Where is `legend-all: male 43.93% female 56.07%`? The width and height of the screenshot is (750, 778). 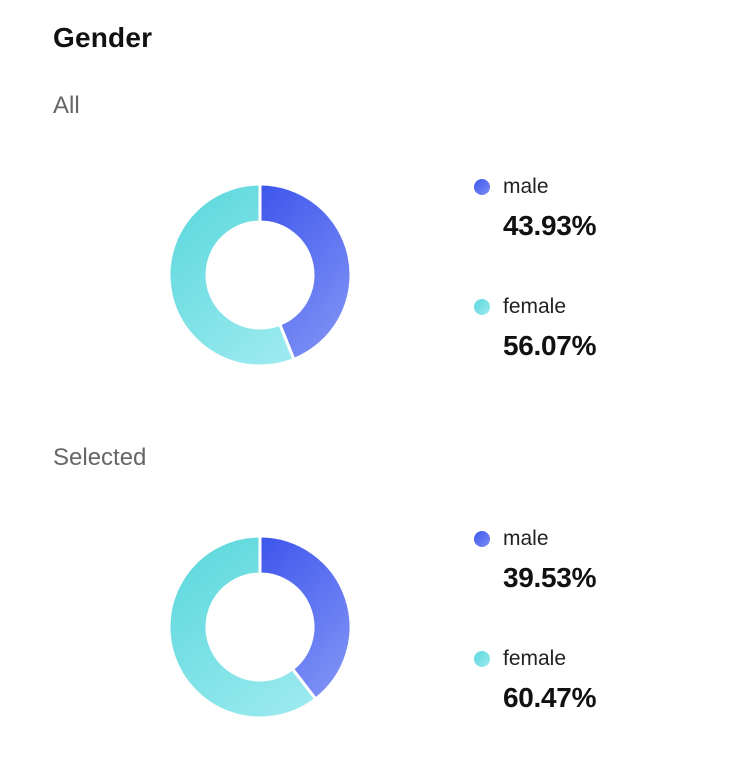 legend-all: male 43.93% female 56.07% is located at coordinates (535, 295).